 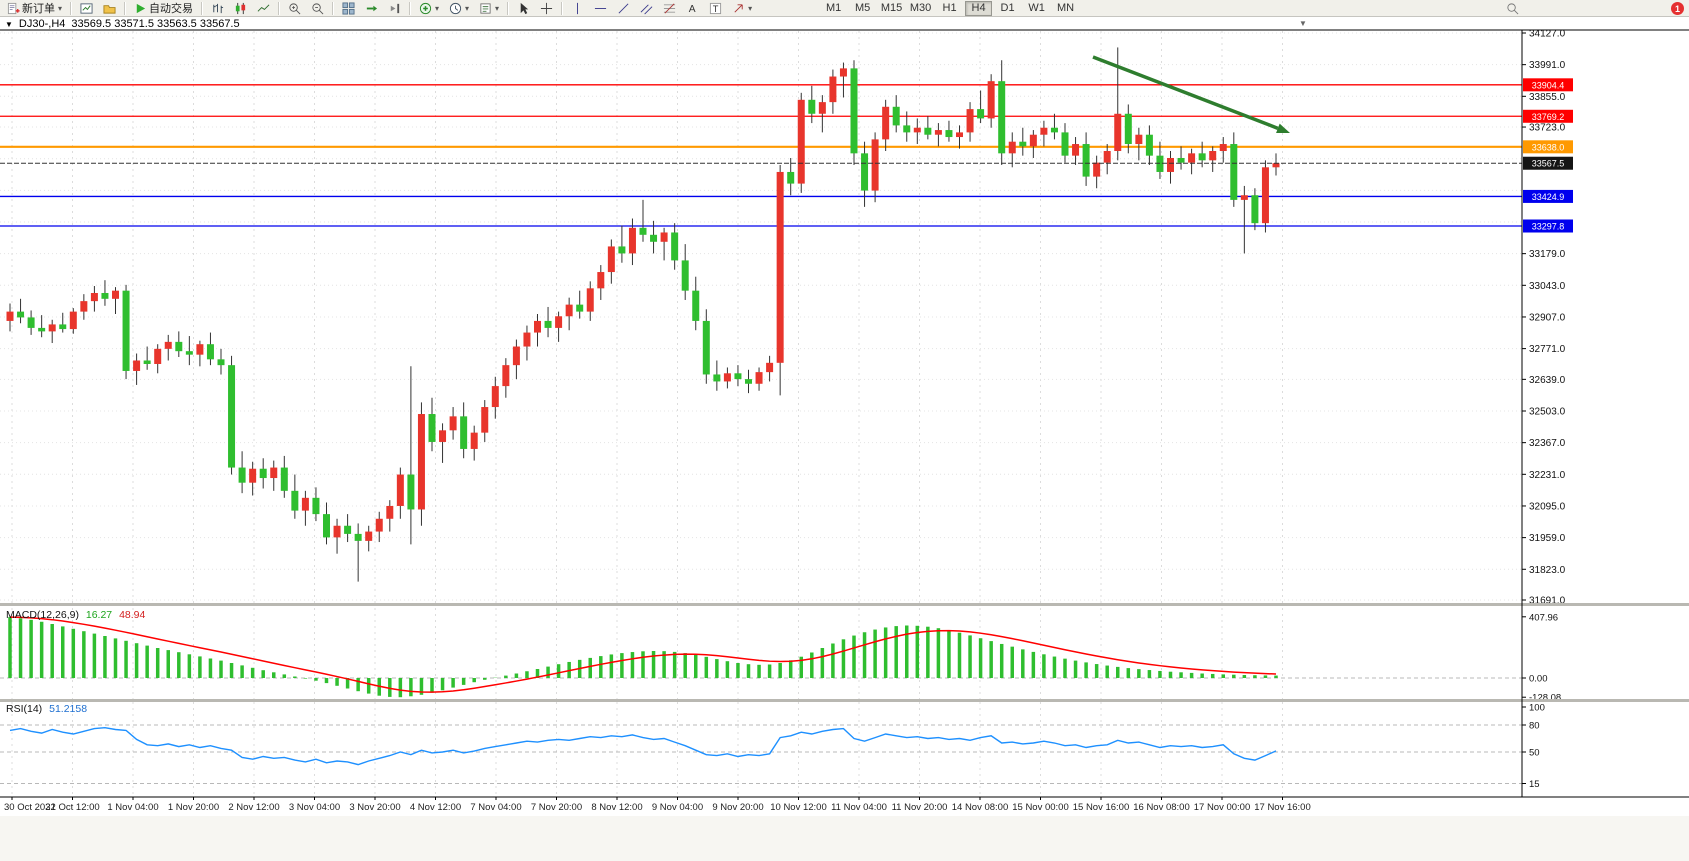 I want to click on timeframe-m1-button: M1, so click(x=833, y=8).